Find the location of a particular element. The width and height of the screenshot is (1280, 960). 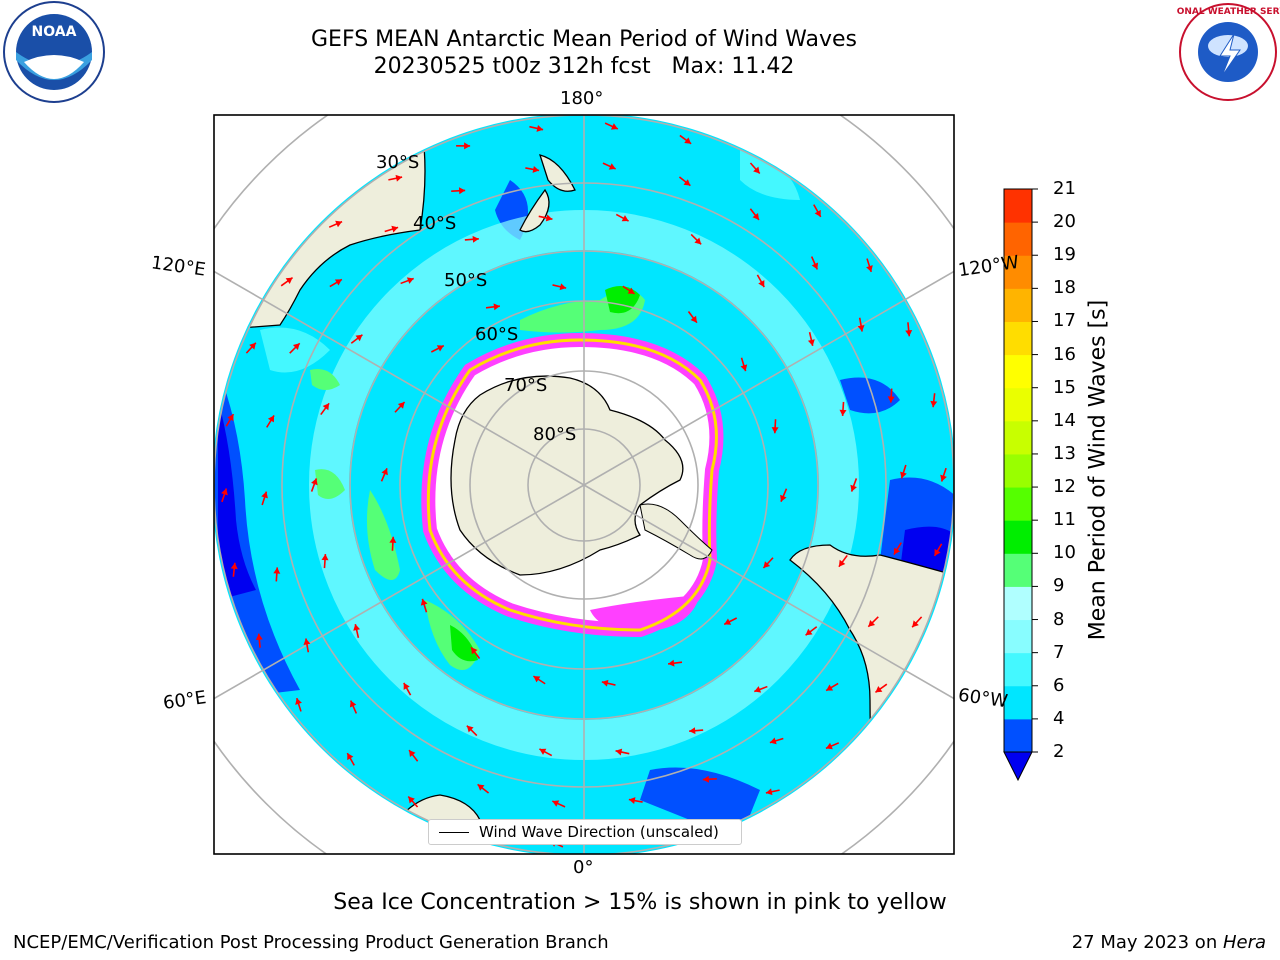

very-short-period-region-west is located at coordinates (237, 500).